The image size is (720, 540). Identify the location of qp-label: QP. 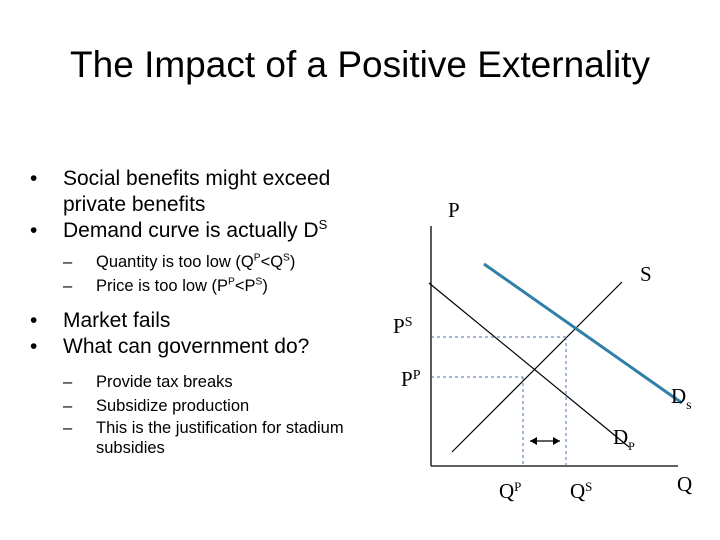
(510, 491).